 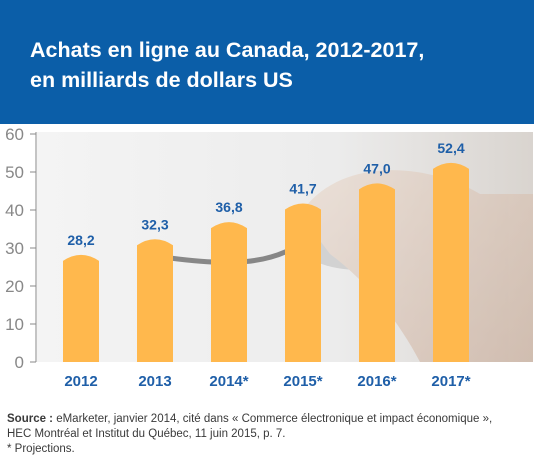 What do you see at coordinates (302, 381) in the screenshot?
I see `x-tick-label: 2015*` at bounding box center [302, 381].